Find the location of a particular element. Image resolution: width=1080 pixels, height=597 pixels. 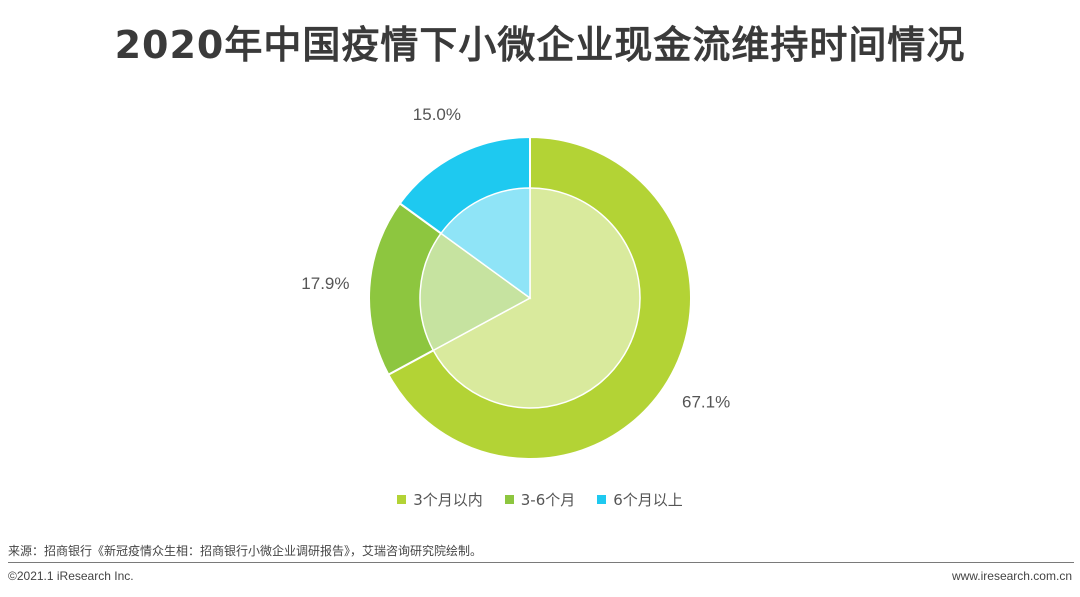

legend: 3个月以内 3-6个月 6个月以上 is located at coordinates (540, 499).